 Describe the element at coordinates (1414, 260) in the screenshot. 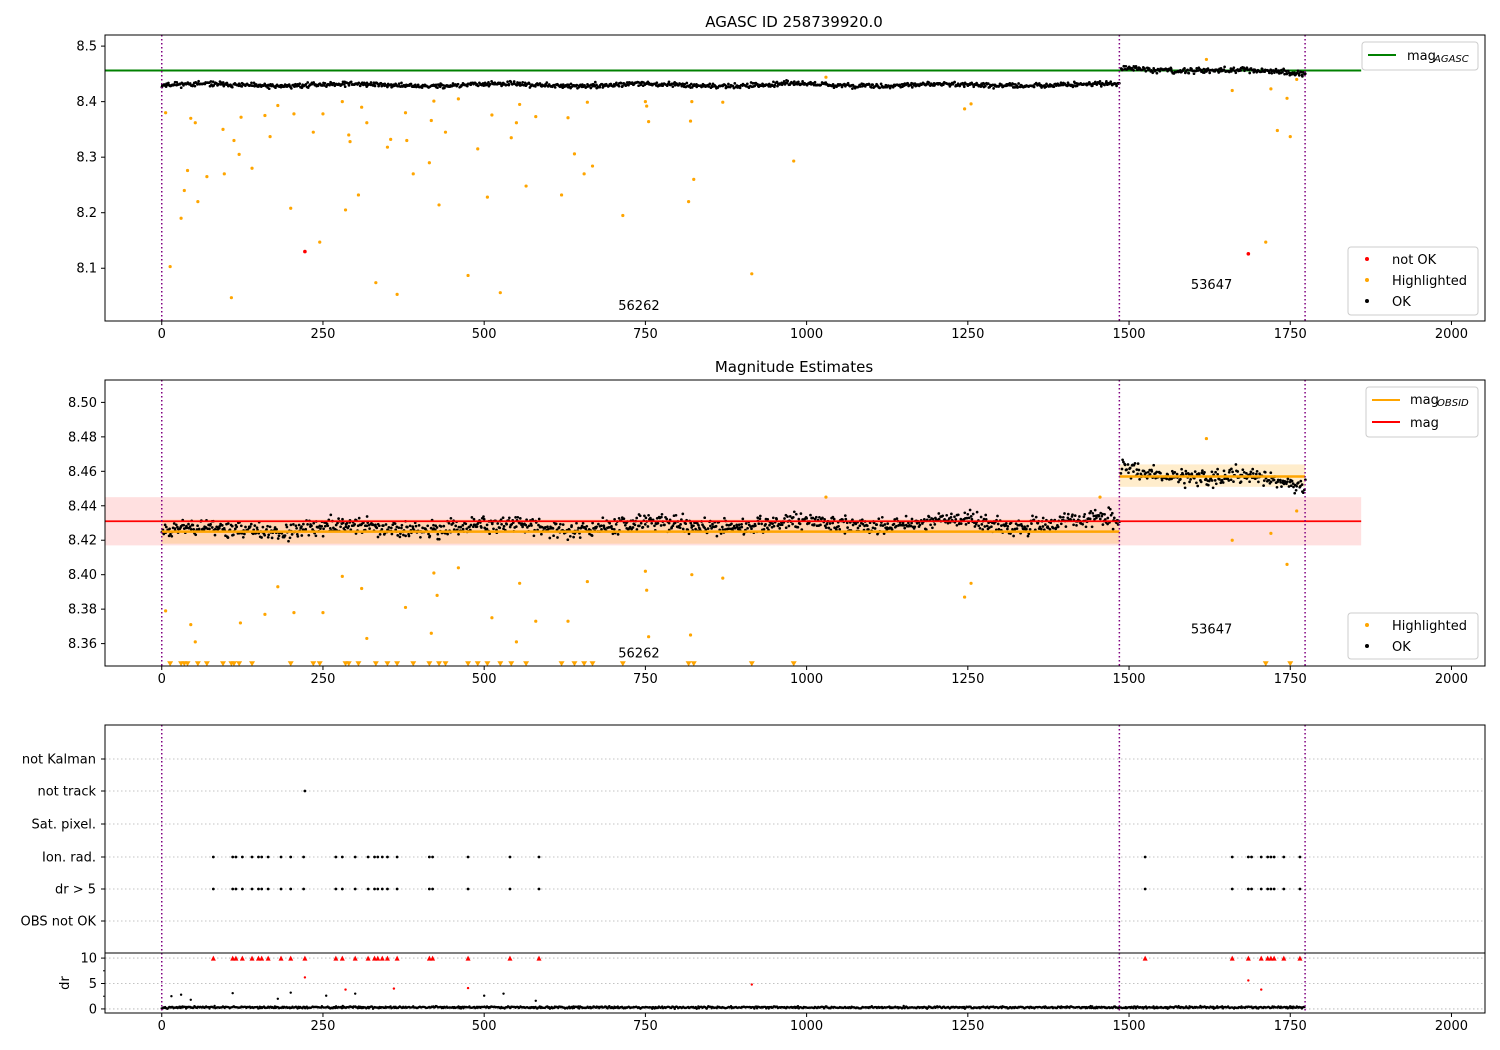

I see `legend-not-ok-label: not OK` at that location.